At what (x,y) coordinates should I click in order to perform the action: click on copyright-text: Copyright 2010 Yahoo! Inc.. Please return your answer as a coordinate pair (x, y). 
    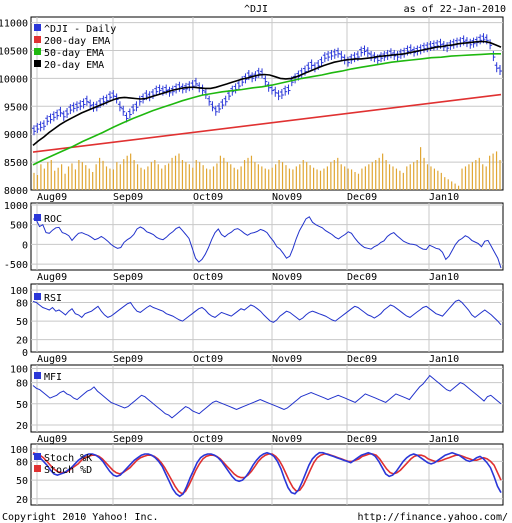
    Looking at the image, I should click on (80, 517).